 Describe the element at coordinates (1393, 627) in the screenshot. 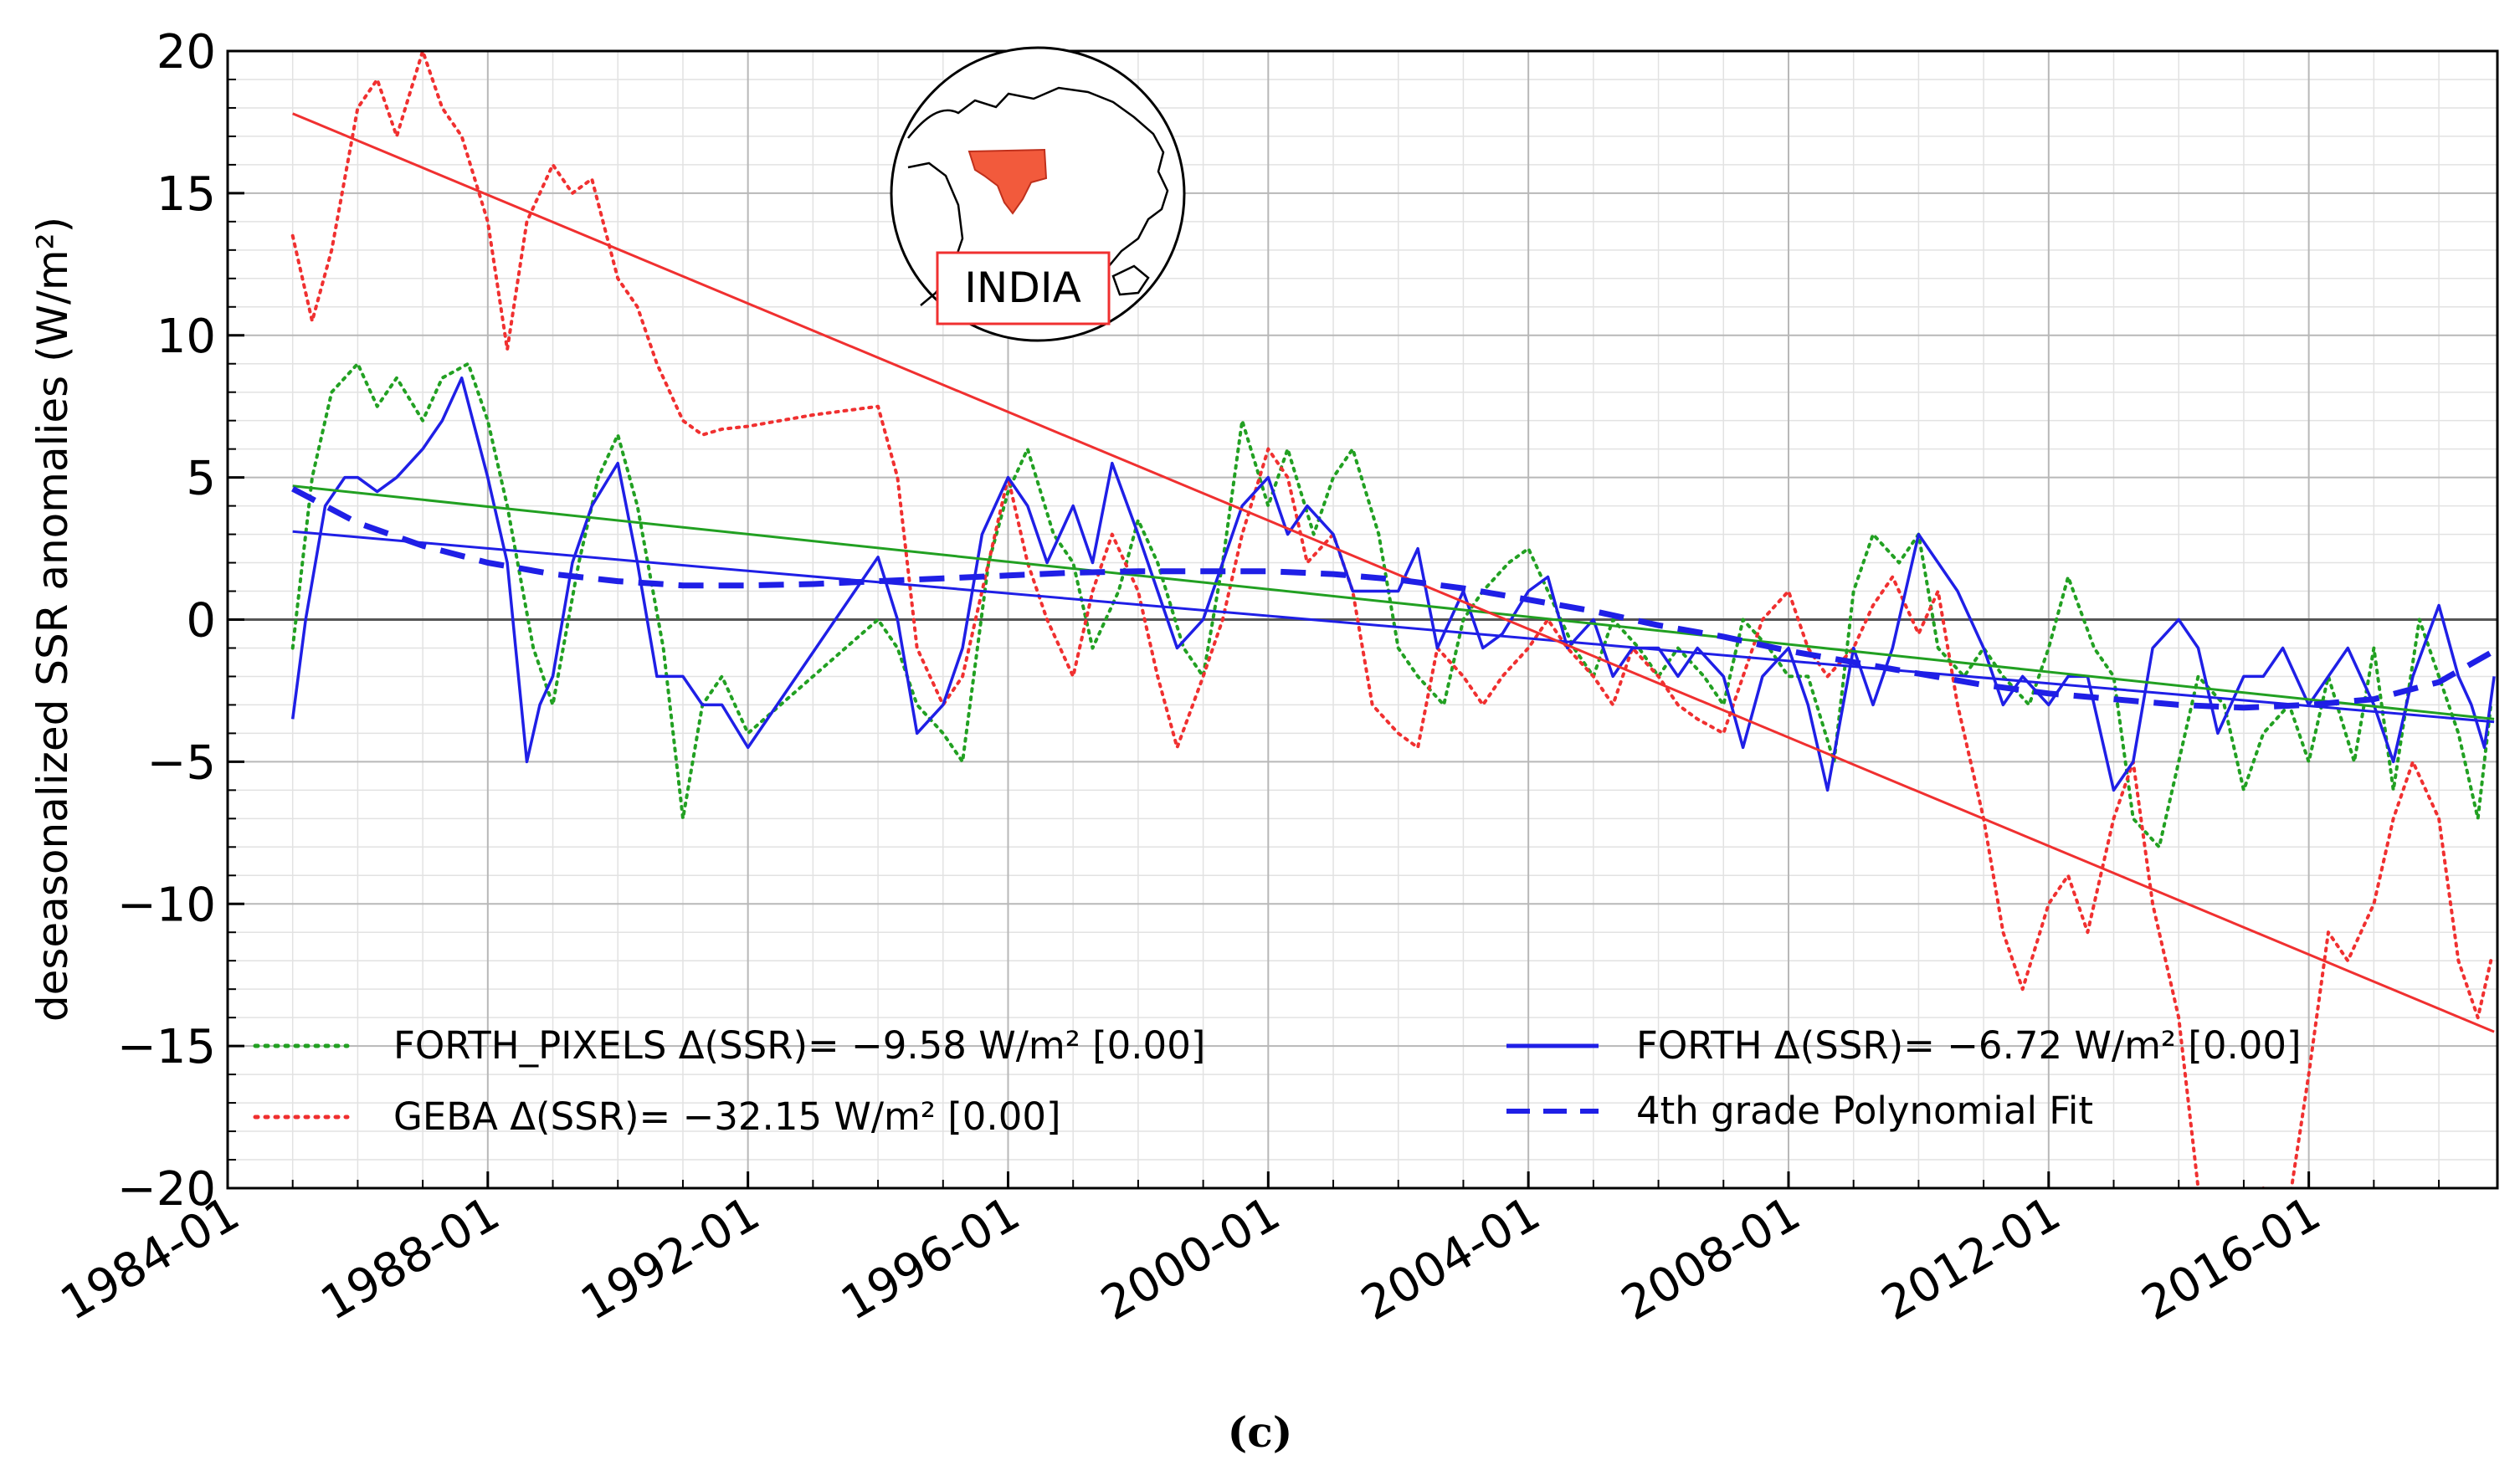

I see `series-line-forth-trend` at that location.